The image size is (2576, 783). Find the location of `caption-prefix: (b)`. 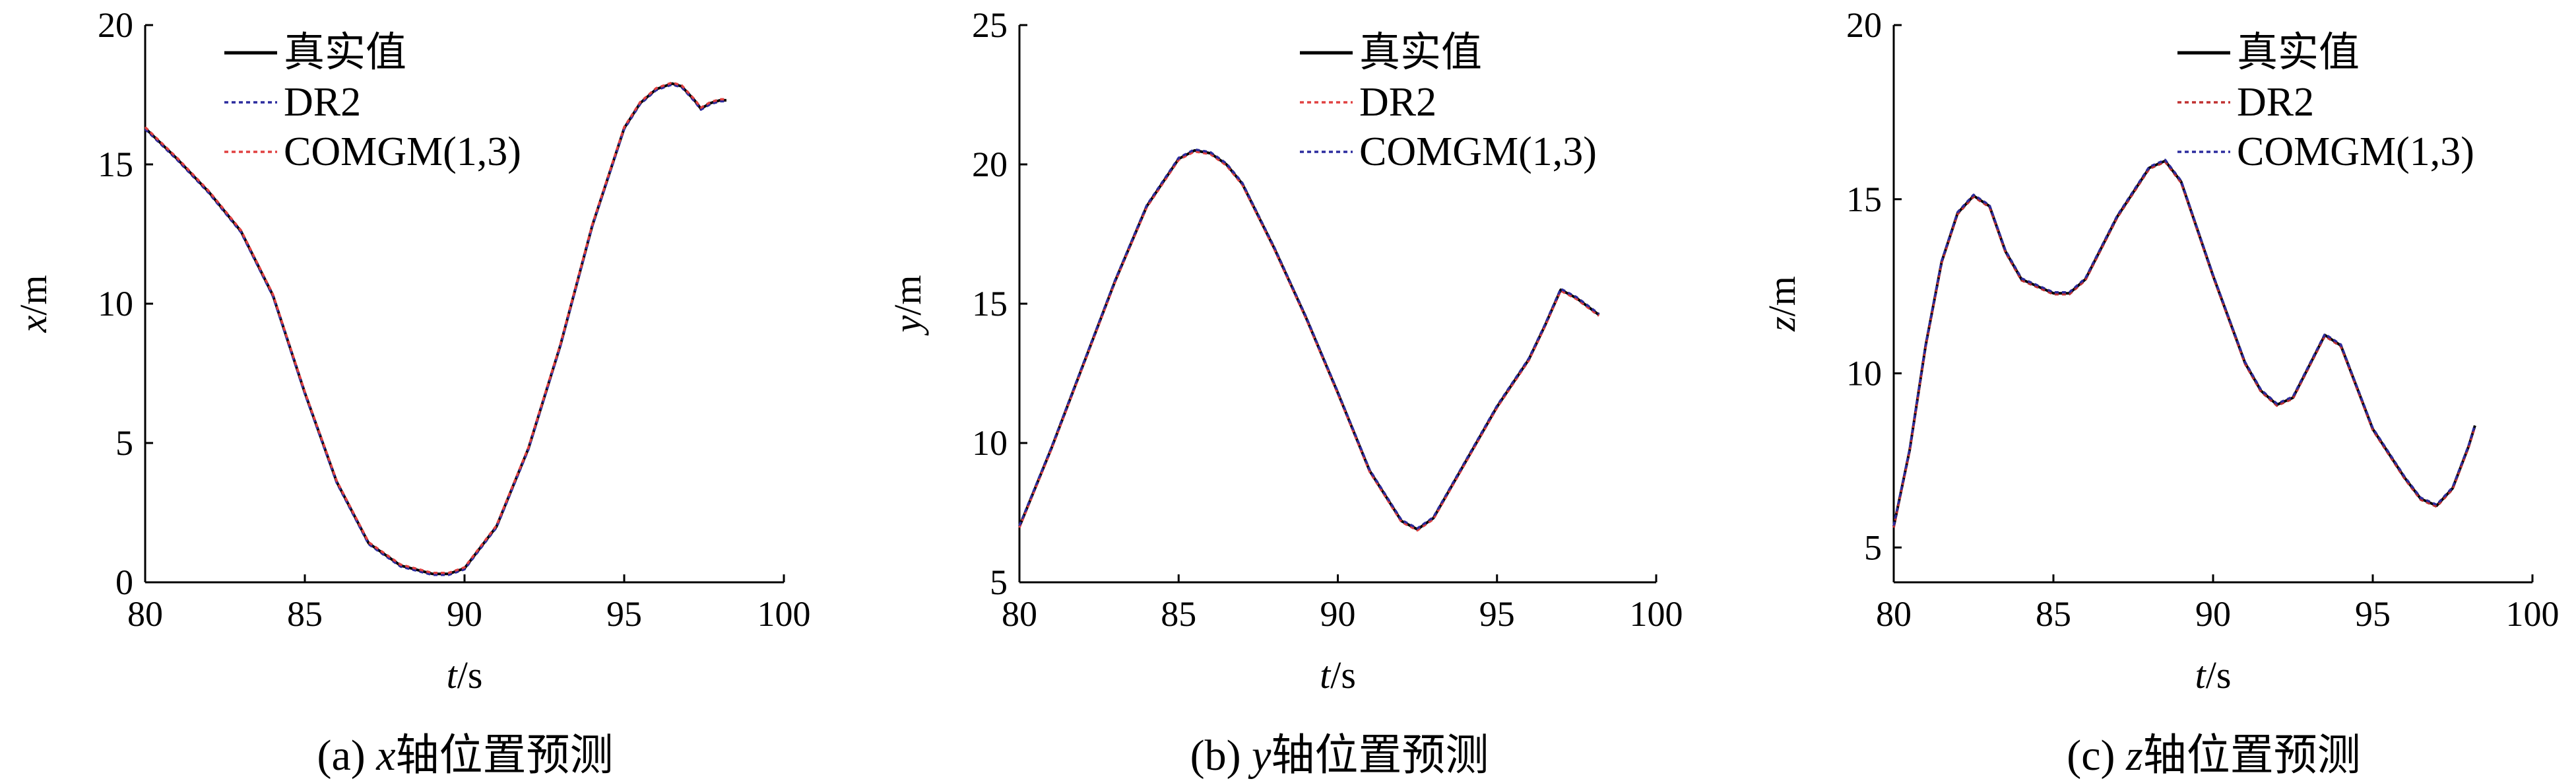

caption-prefix: (b) is located at coordinates (1221, 756).